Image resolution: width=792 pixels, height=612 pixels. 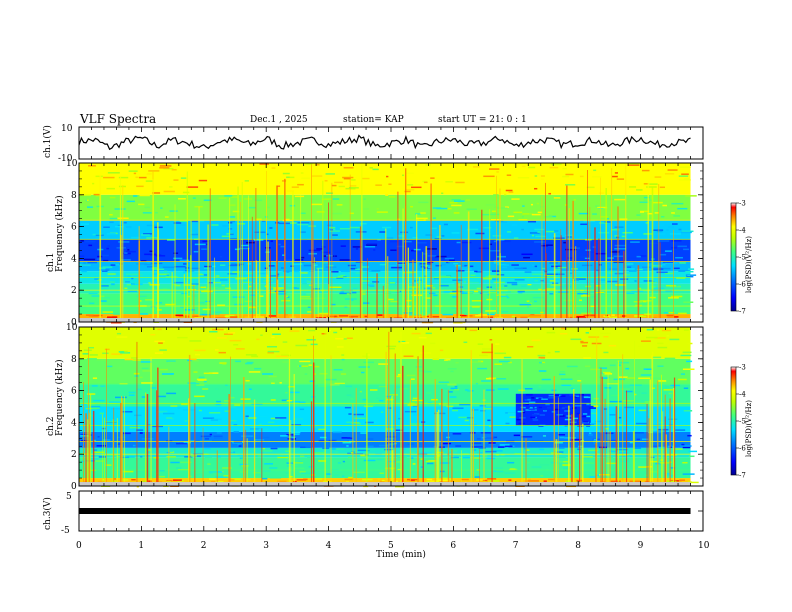 What do you see at coordinates (141, 546) in the screenshot?
I see `time-tick-label: 1` at bounding box center [141, 546].